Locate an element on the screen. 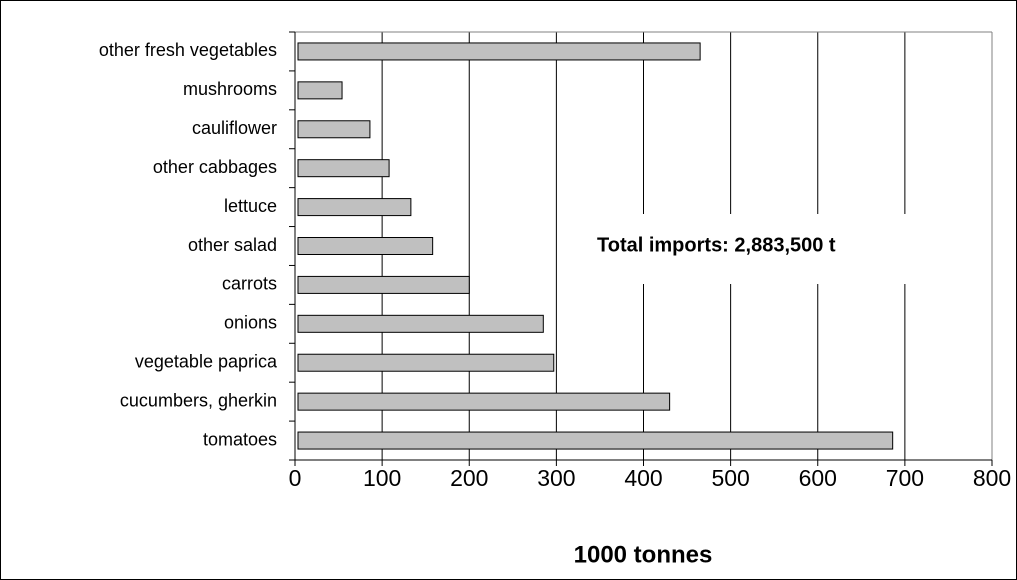  x-tick-label: 100 is located at coordinates (382, 478).